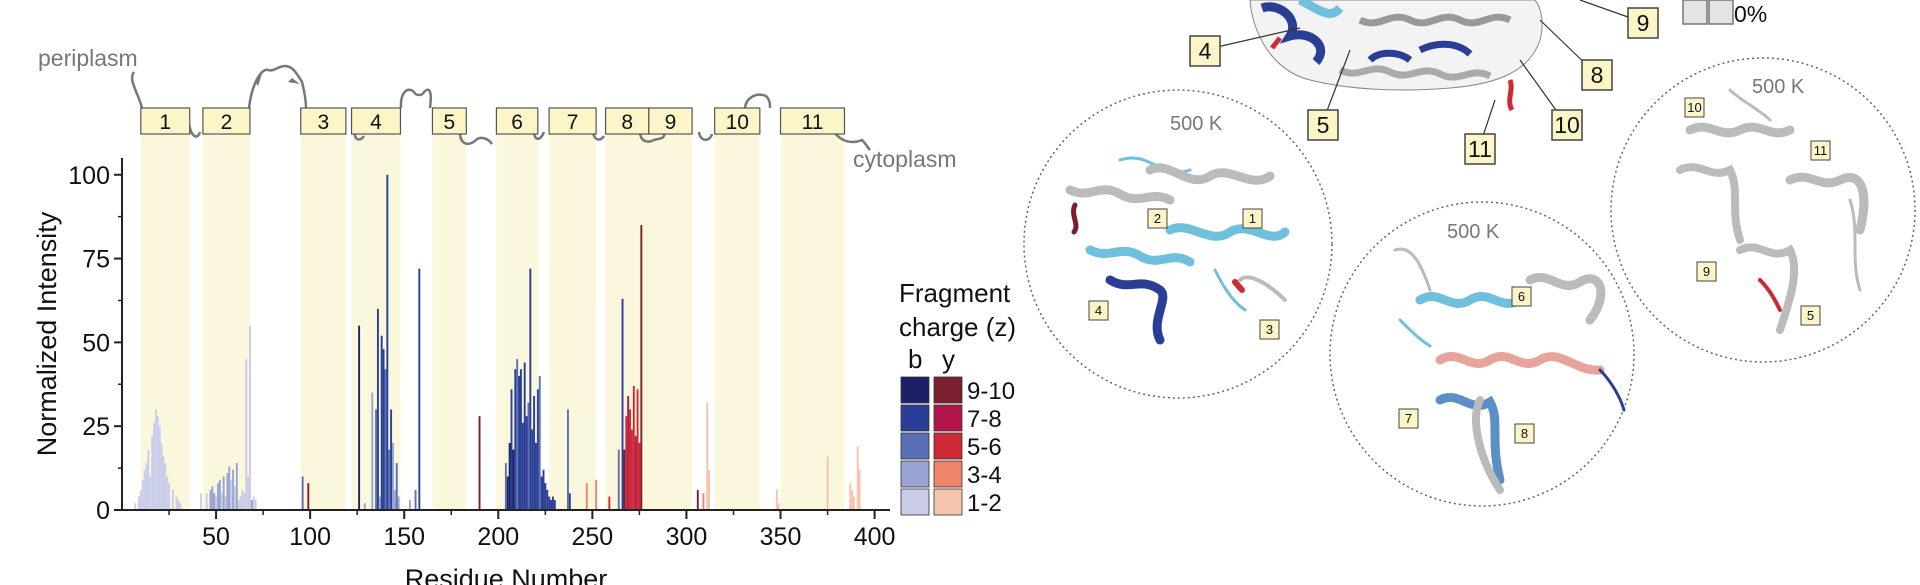  What do you see at coordinates (622, 404) in the screenshot?
I see `bar-b-7-8-res266` at bounding box center [622, 404].